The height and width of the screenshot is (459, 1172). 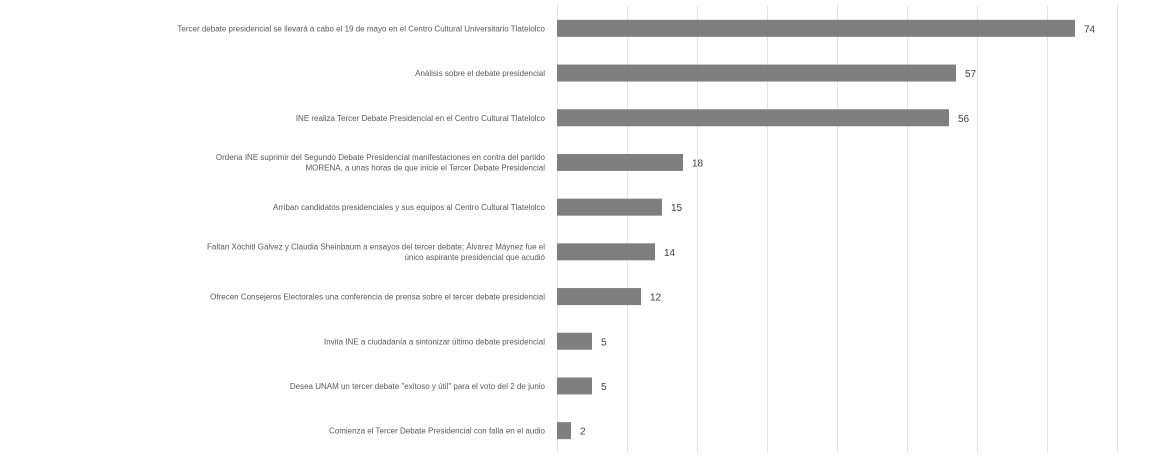 What do you see at coordinates (698, 163) in the screenshot?
I see `data-label: 18` at bounding box center [698, 163].